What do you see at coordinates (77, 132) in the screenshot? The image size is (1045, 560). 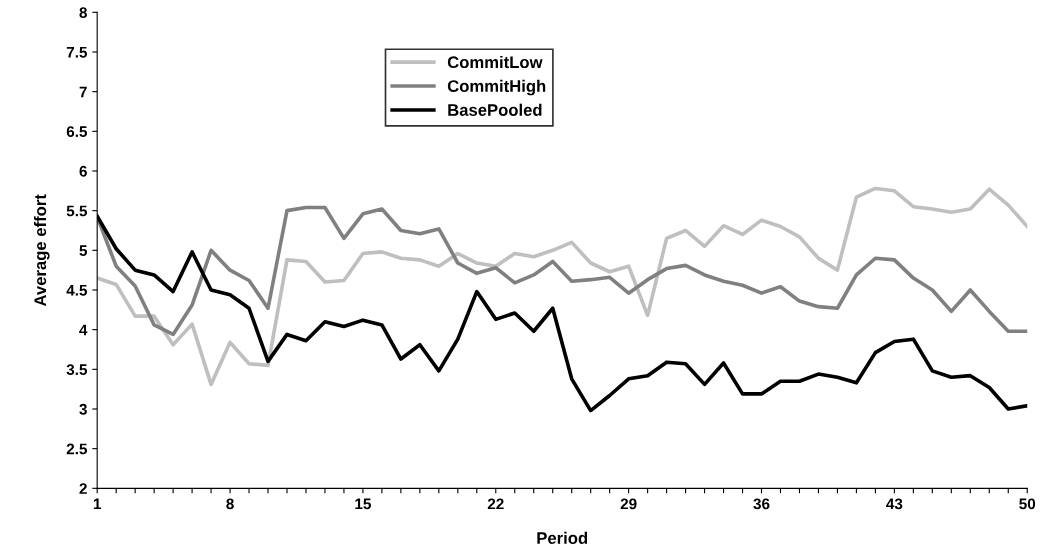 I see `y-tick-label: 6.5` at bounding box center [77, 132].